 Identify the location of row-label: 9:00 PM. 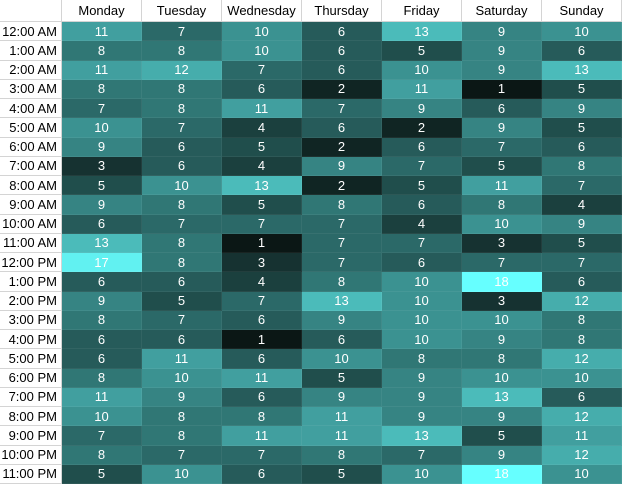
(31, 436).